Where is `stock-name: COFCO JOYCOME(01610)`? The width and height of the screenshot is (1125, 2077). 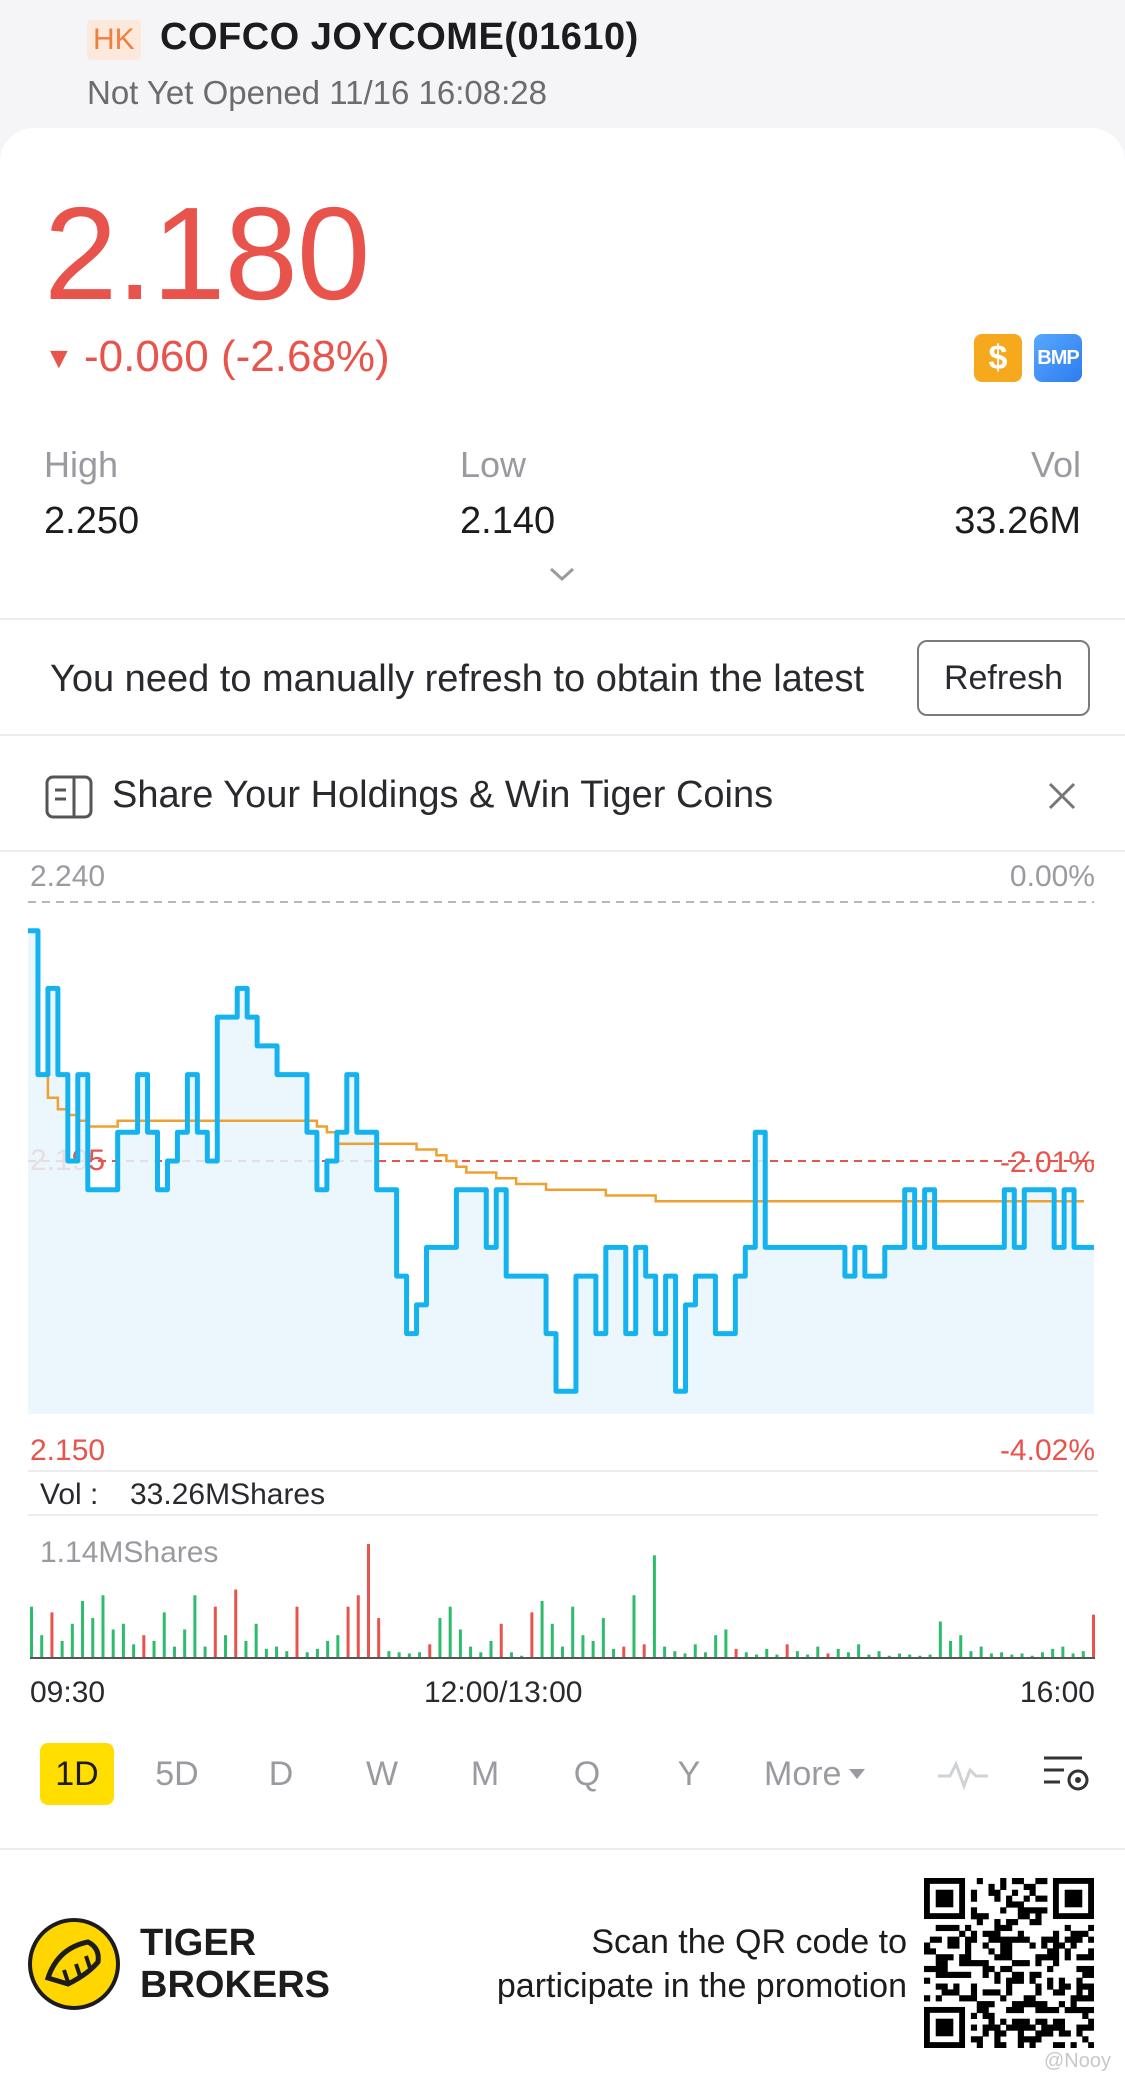 stock-name: COFCO JOYCOME(01610) is located at coordinates (399, 37).